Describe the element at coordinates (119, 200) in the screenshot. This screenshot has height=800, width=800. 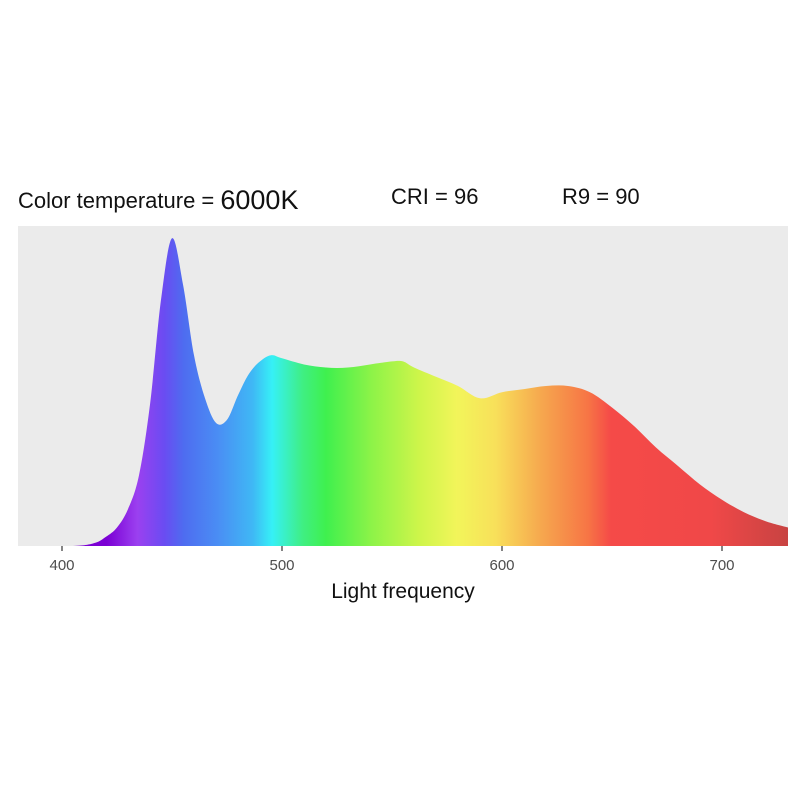
I see `color-temperature-label: Color temperature =` at that location.